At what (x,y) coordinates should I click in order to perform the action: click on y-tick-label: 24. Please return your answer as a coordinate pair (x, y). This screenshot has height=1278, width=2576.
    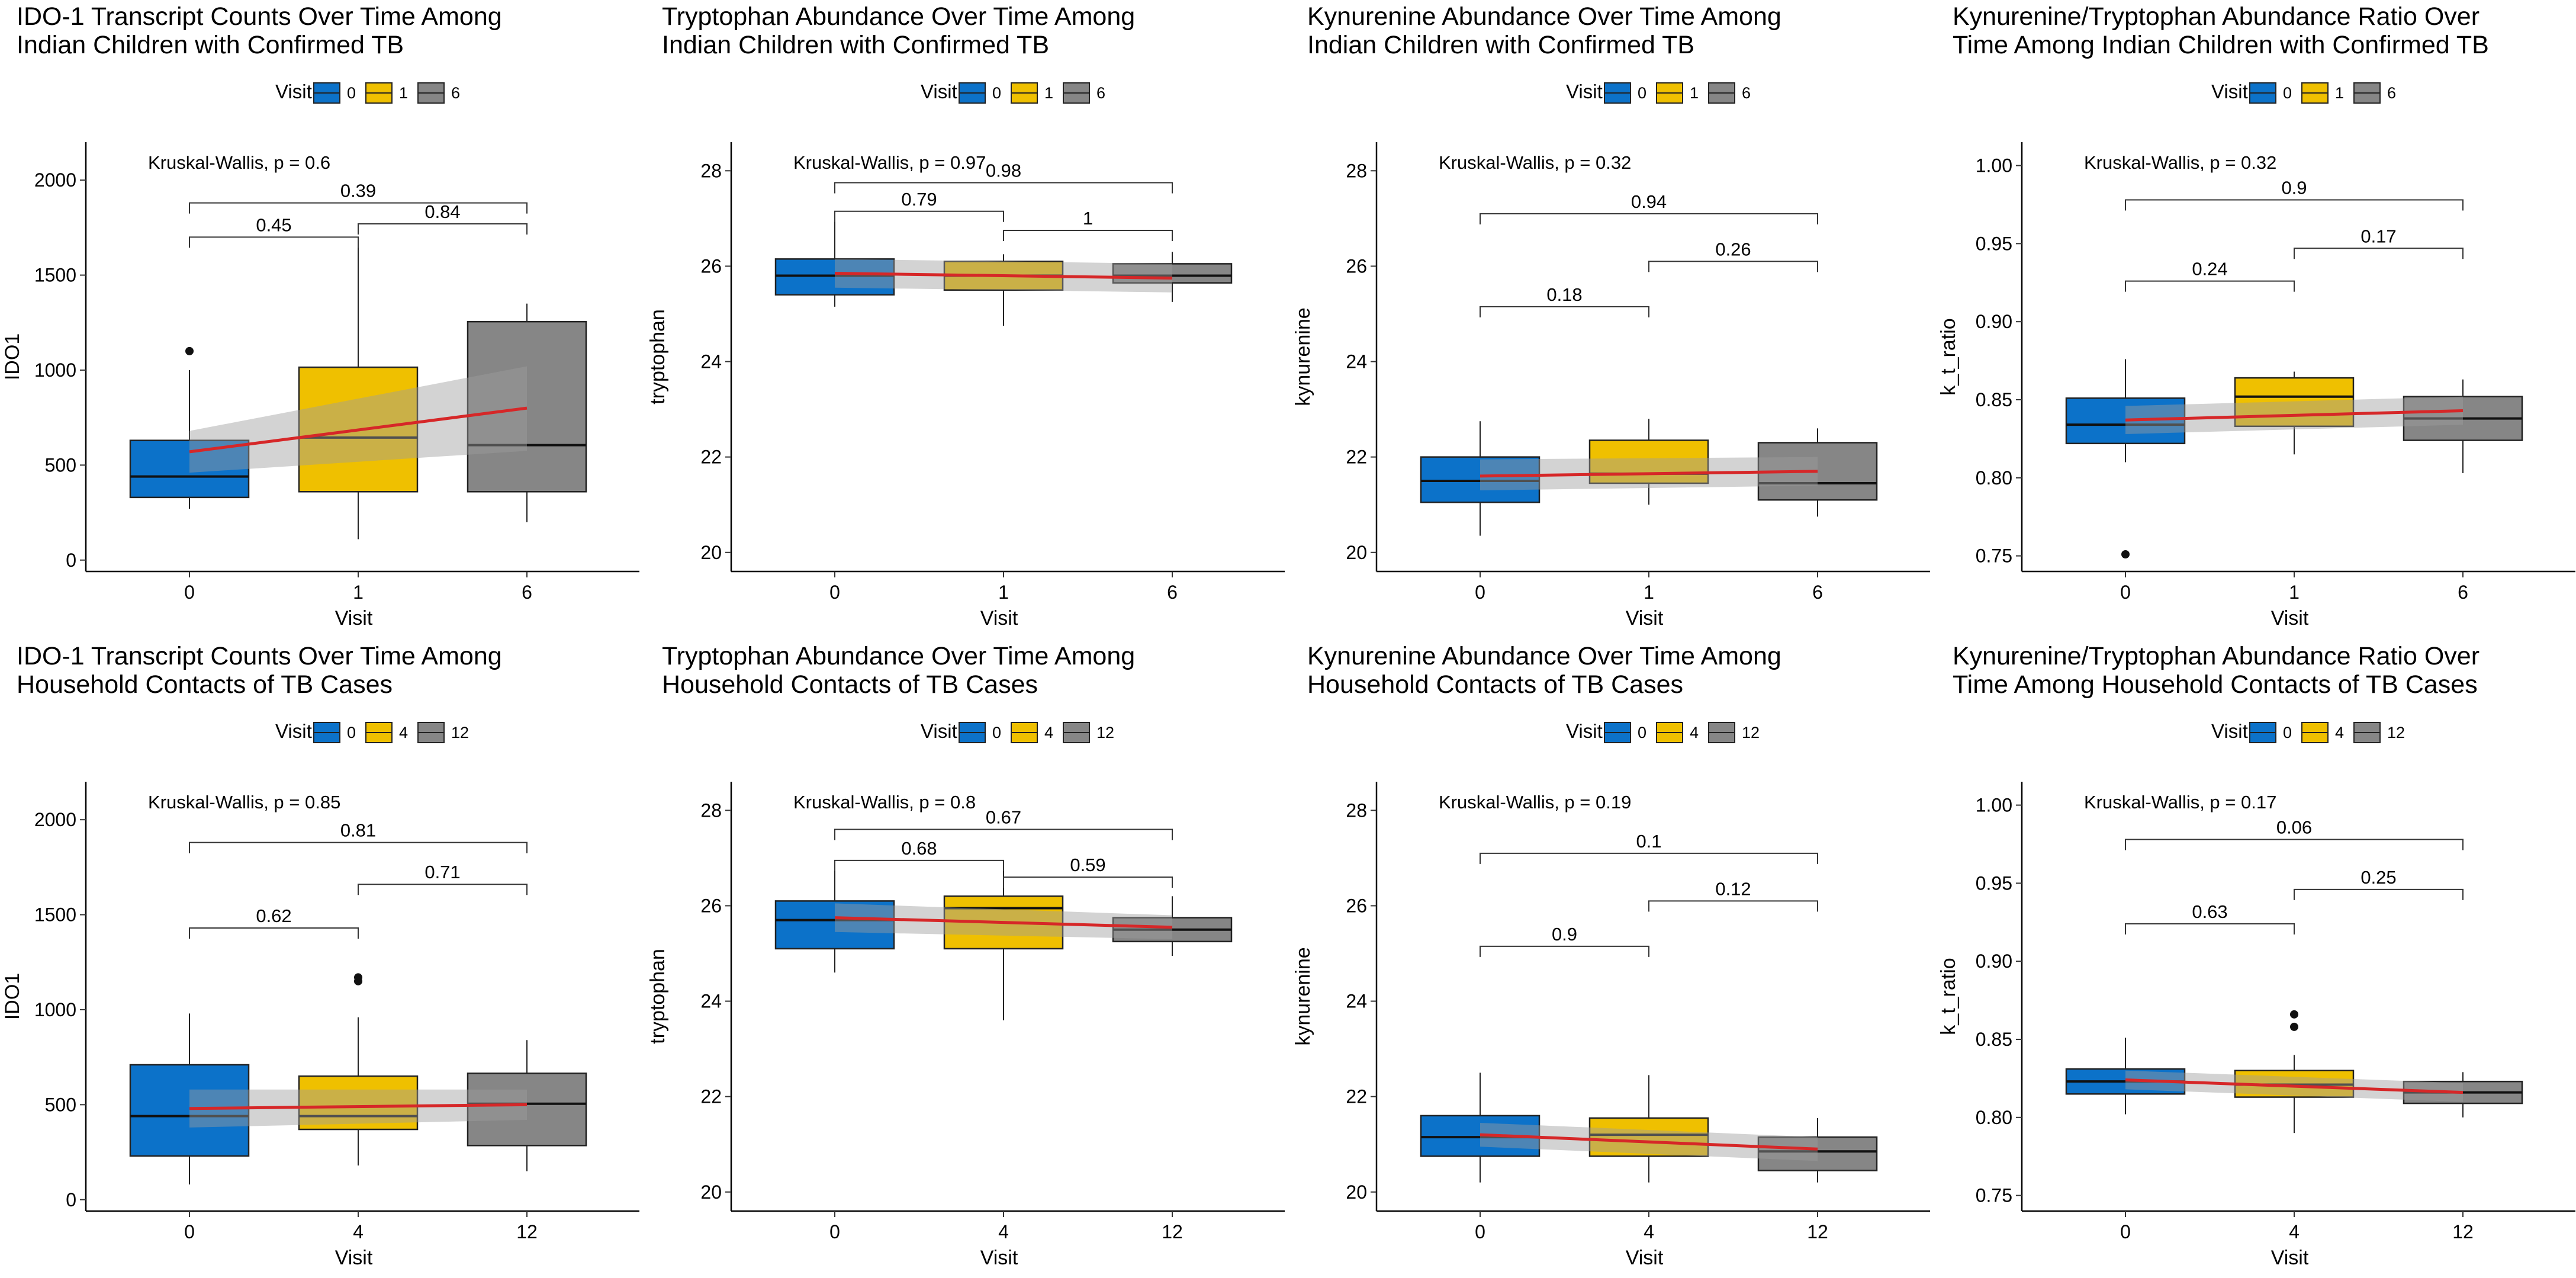
    Looking at the image, I should click on (711, 362).